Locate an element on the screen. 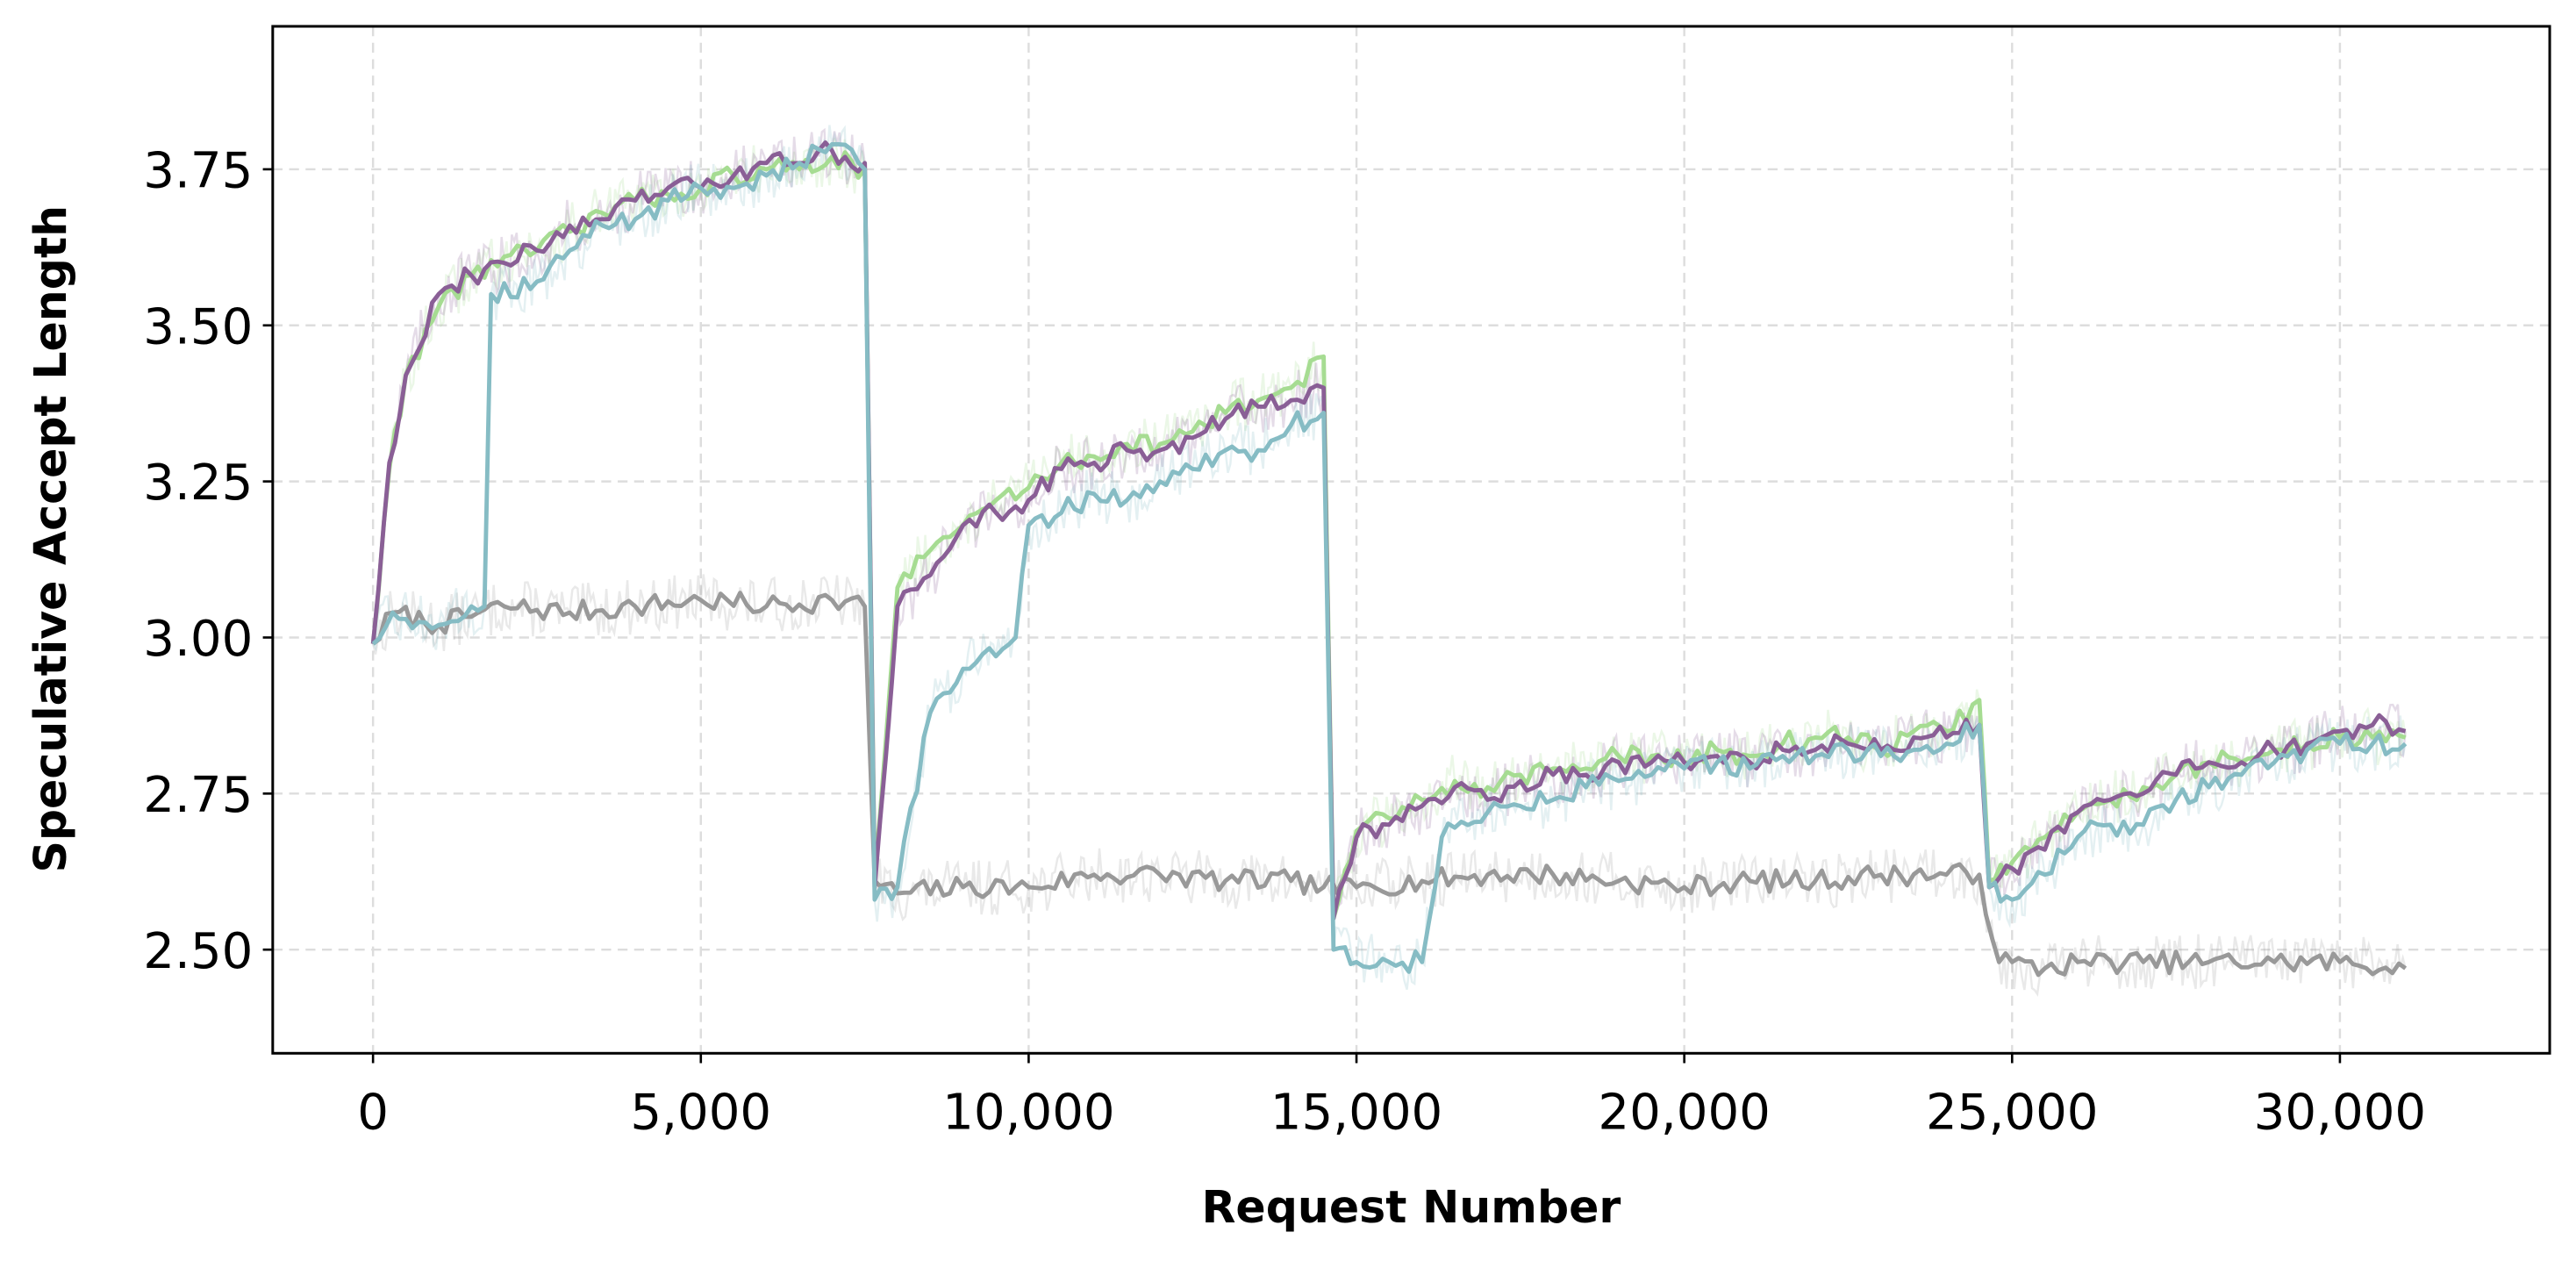 This screenshot has width=2576, height=1261. y-tick-label: 3.75 is located at coordinates (198, 171).